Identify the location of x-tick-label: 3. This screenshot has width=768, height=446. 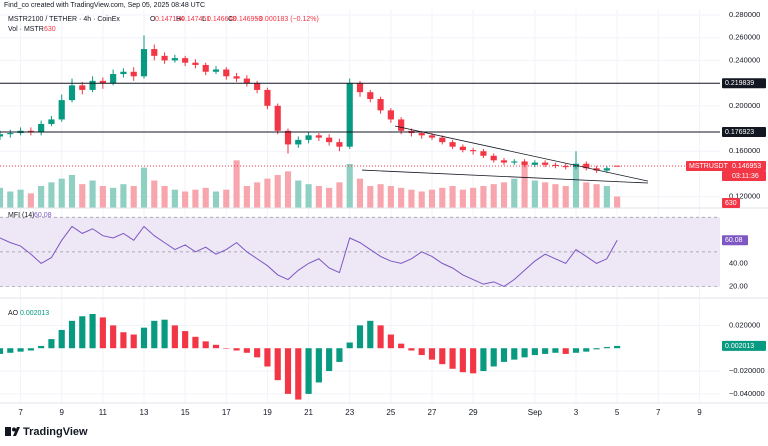
(576, 412).